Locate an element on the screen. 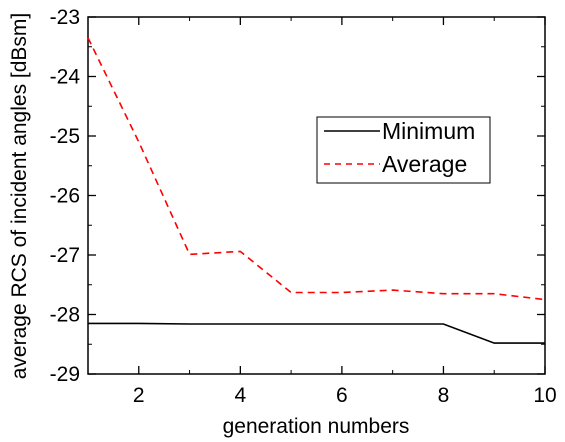 The width and height of the screenshot is (565, 442). legend: Minimum Average is located at coordinates (403, 150).